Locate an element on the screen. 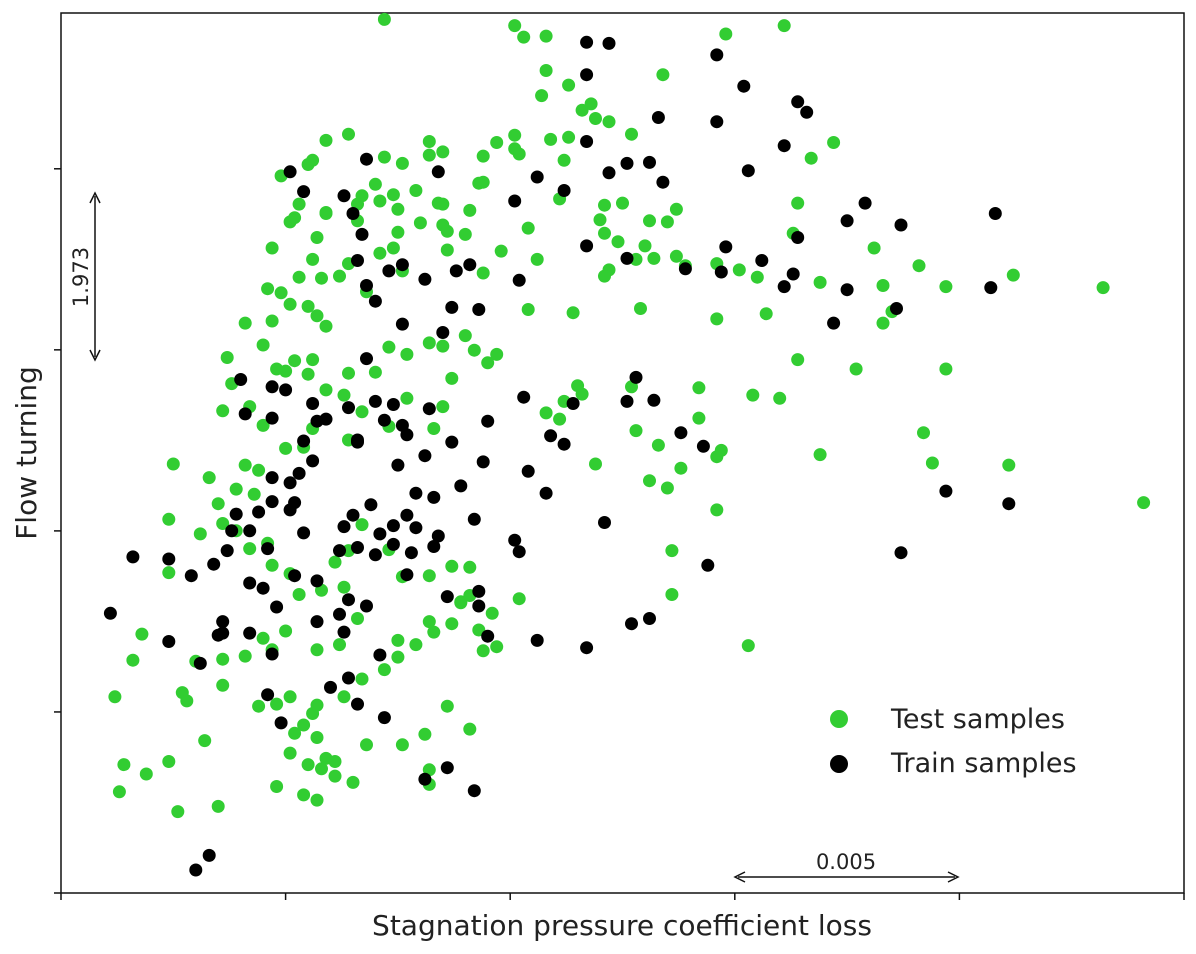  legend: Test samples Train samples is located at coordinates (953, 741).